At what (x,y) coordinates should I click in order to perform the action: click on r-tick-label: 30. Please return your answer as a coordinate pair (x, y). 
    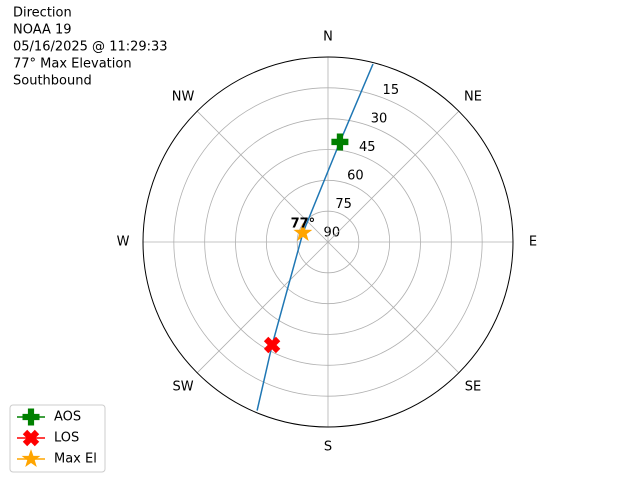
    Looking at the image, I should click on (379, 118).